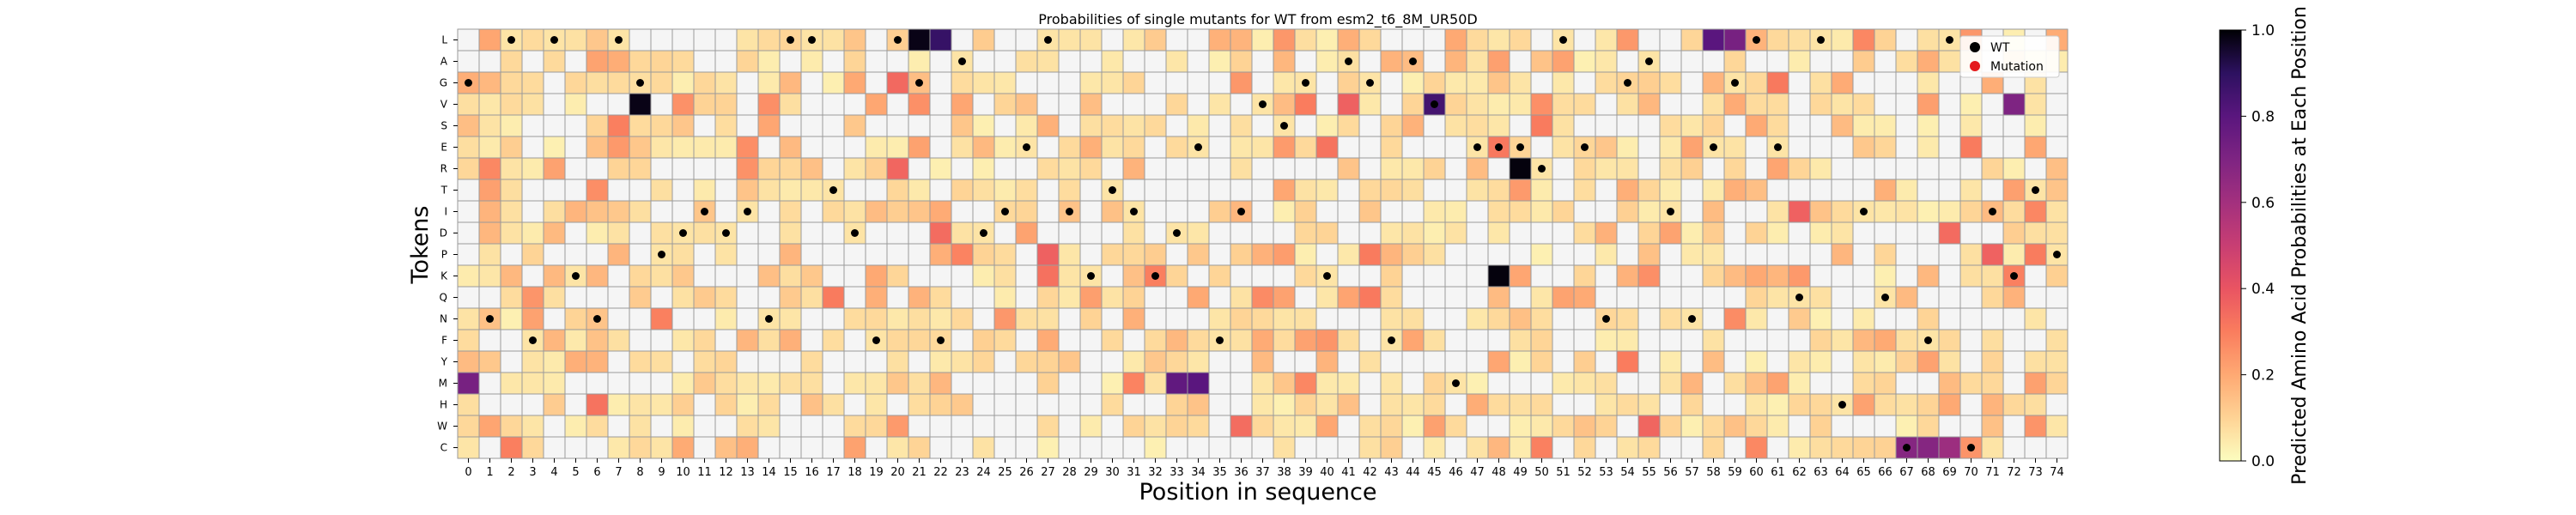 The image size is (2576, 515). Describe the element at coordinates (442, 427) in the screenshot. I see `y-tick-label: W` at that location.